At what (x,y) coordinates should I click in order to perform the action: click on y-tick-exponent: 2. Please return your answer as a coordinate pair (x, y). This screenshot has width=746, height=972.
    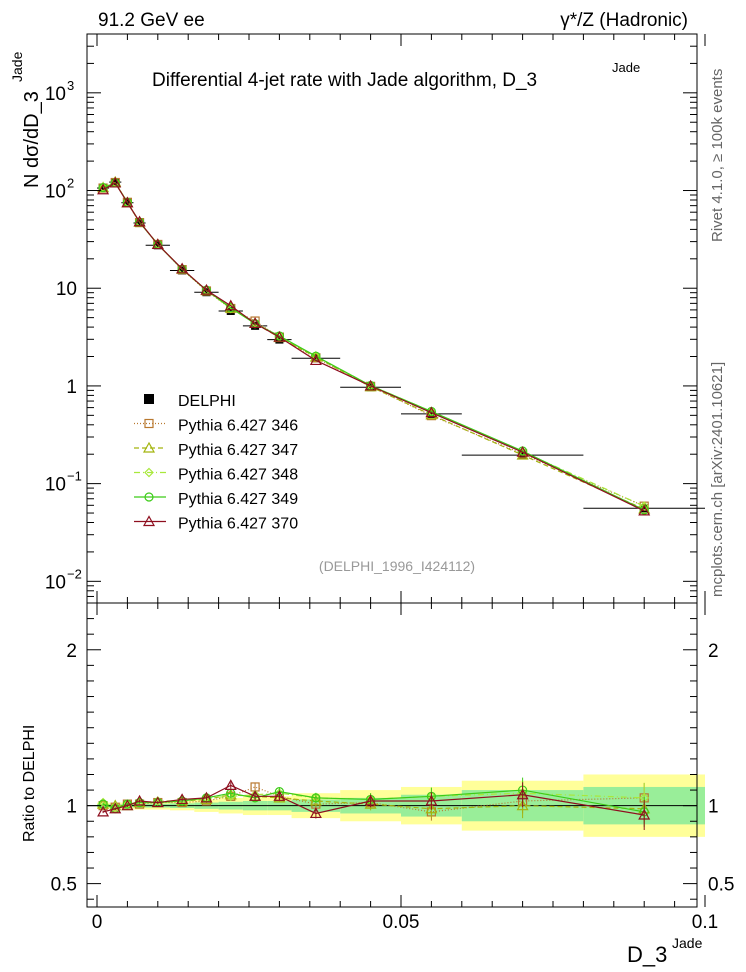
    Looking at the image, I should click on (70, 183).